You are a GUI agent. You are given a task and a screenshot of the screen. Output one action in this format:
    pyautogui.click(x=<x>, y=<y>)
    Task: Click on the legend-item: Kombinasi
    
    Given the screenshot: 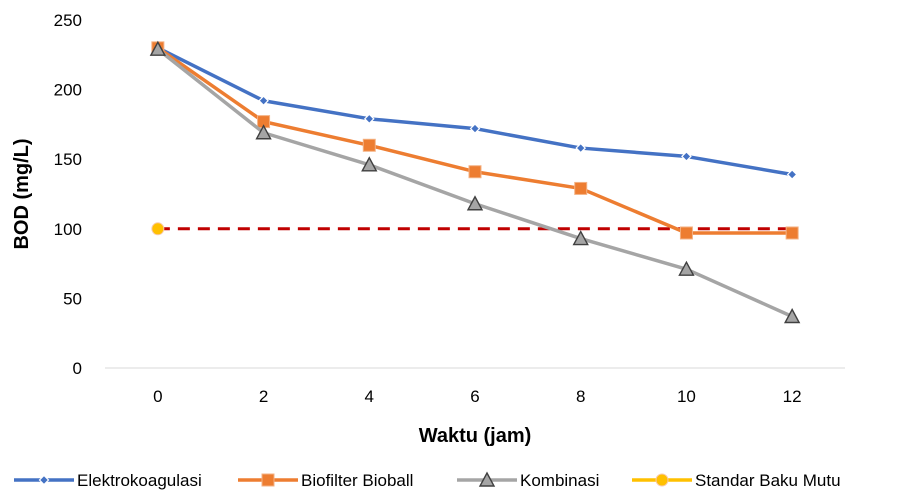 What is the action you would take?
    pyautogui.click(x=528, y=480)
    